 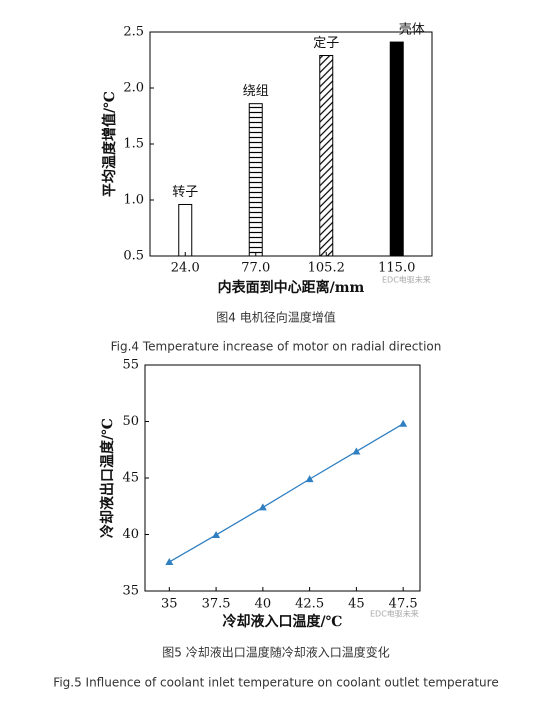 What do you see at coordinates (130, 365) in the screenshot?
I see `y-tick-label: 55` at bounding box center [130, 365].